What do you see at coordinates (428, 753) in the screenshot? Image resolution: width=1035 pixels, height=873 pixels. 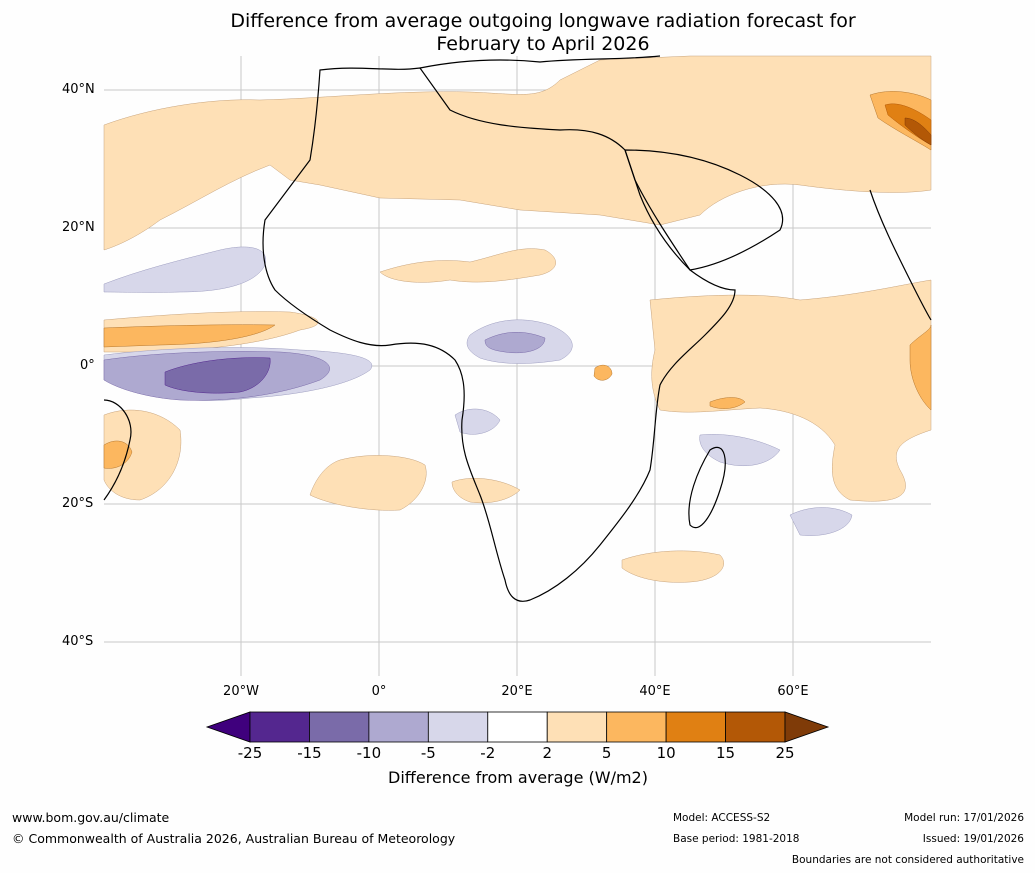 I see `colorbar-tick-label: -5` at bounding box center [428, 753].